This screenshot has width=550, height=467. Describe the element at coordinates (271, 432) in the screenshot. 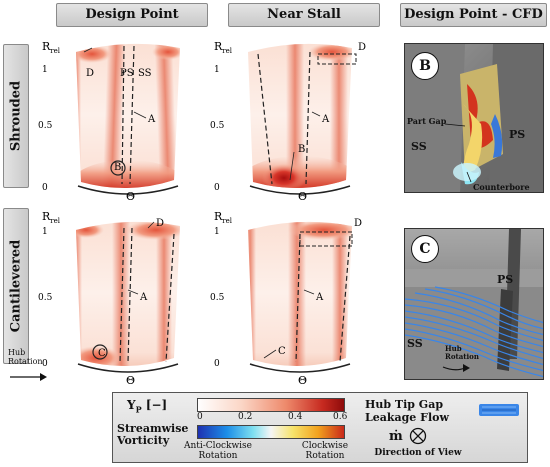

I see `legend-vorticity-colorbar` at that location.